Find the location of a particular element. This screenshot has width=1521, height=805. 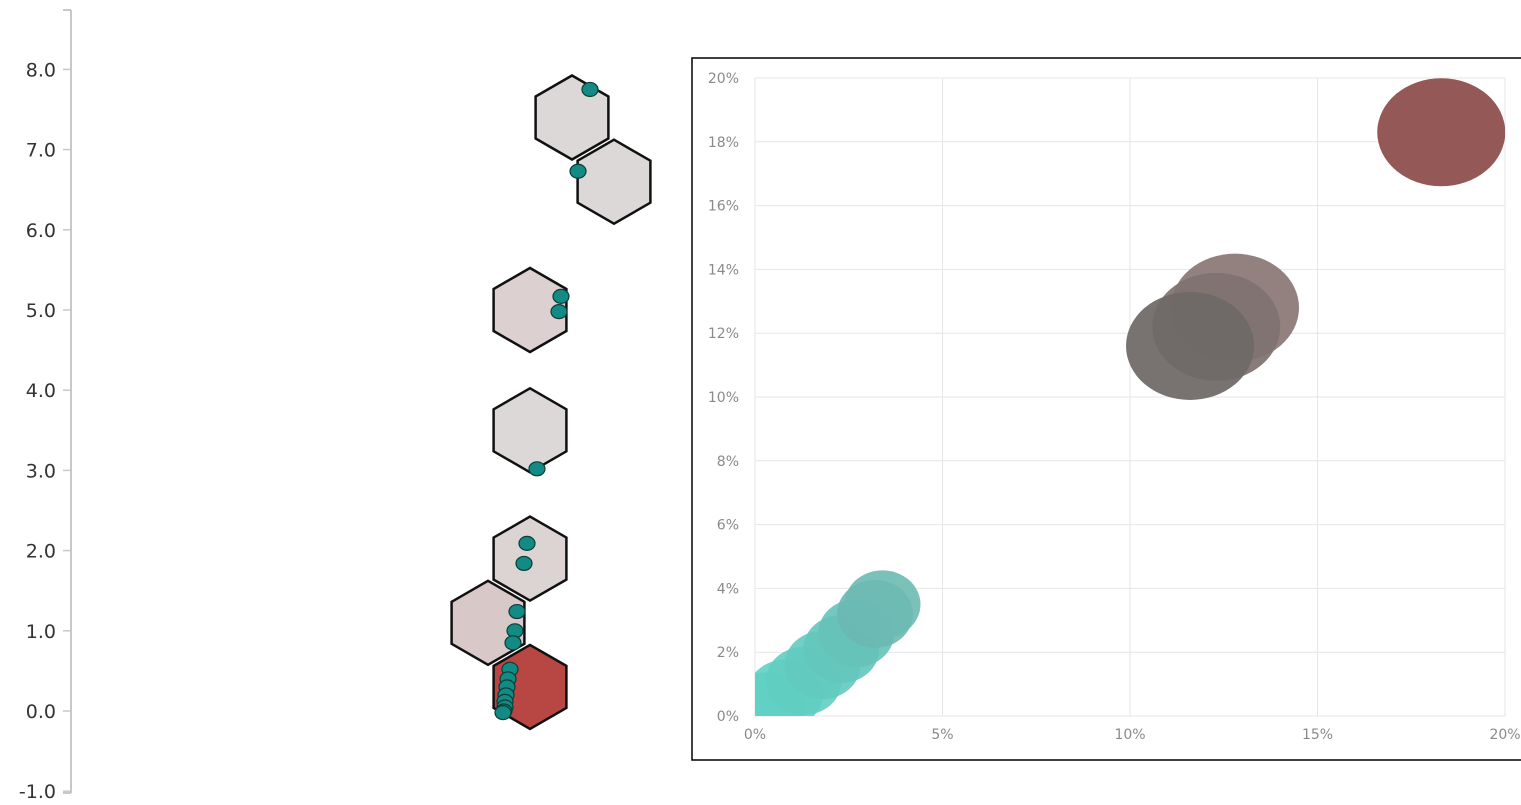

inset-x-axis: 0% 5% 10% 15% 20% is located at coordinates (1132, 735).